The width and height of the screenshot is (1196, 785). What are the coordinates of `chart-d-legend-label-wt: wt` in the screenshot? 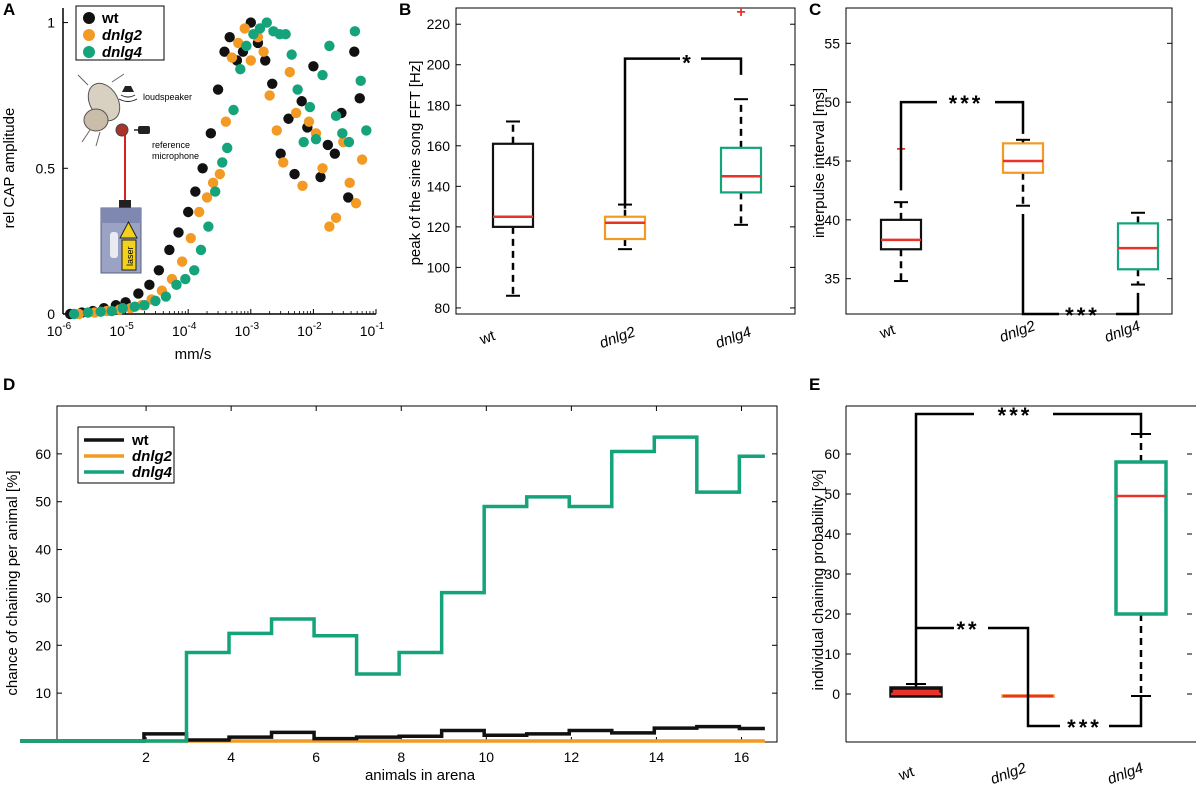 It's located at (140, 440).